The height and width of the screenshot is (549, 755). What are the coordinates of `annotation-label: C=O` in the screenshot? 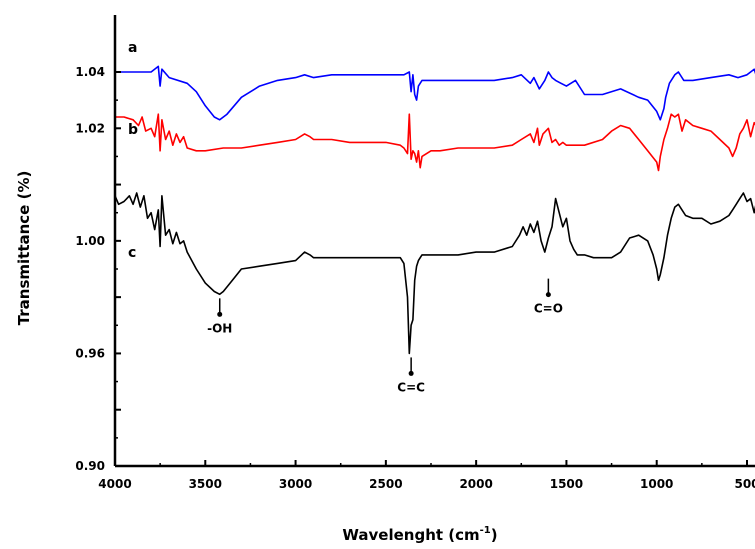 It's located at (548, 309).